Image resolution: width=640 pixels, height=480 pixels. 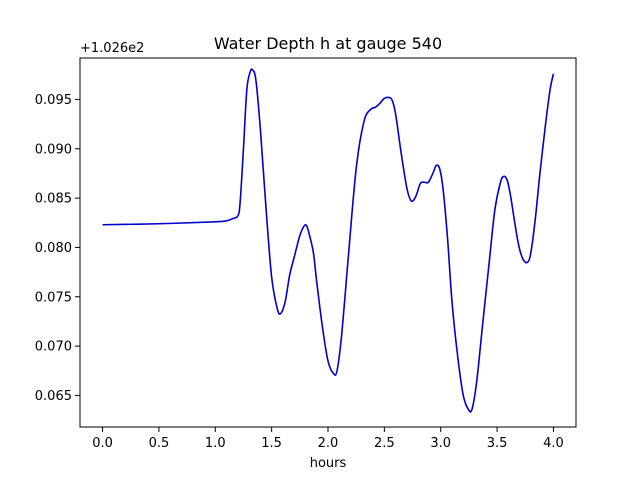 What do you see at coordinates (215, 443) in the screenshot?
I see `x-tick-label: 1.0` at bounding box center [215, 443].